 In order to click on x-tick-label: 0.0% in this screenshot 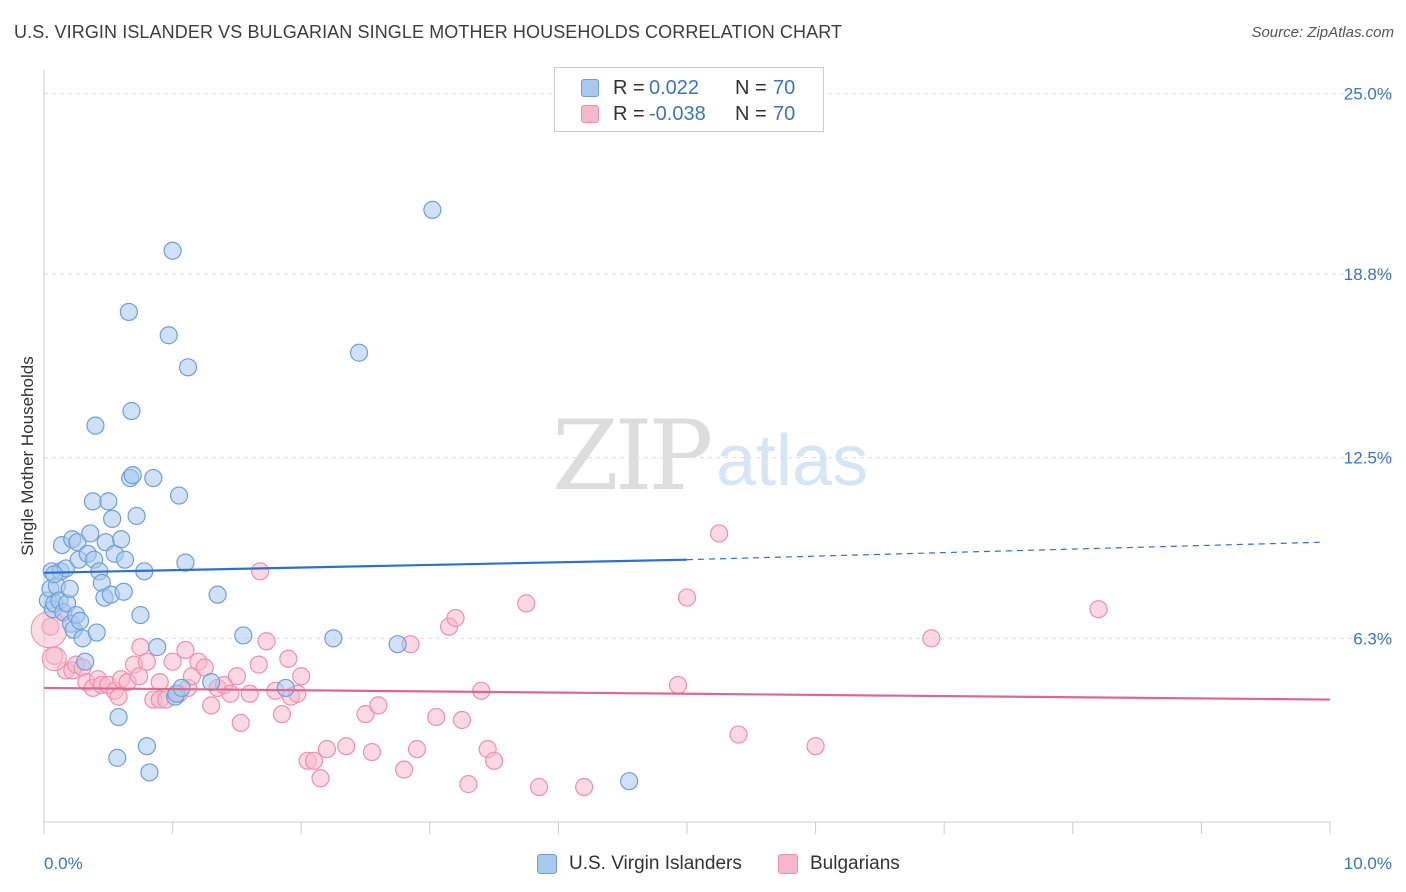, I will do `click(63, 863)`.